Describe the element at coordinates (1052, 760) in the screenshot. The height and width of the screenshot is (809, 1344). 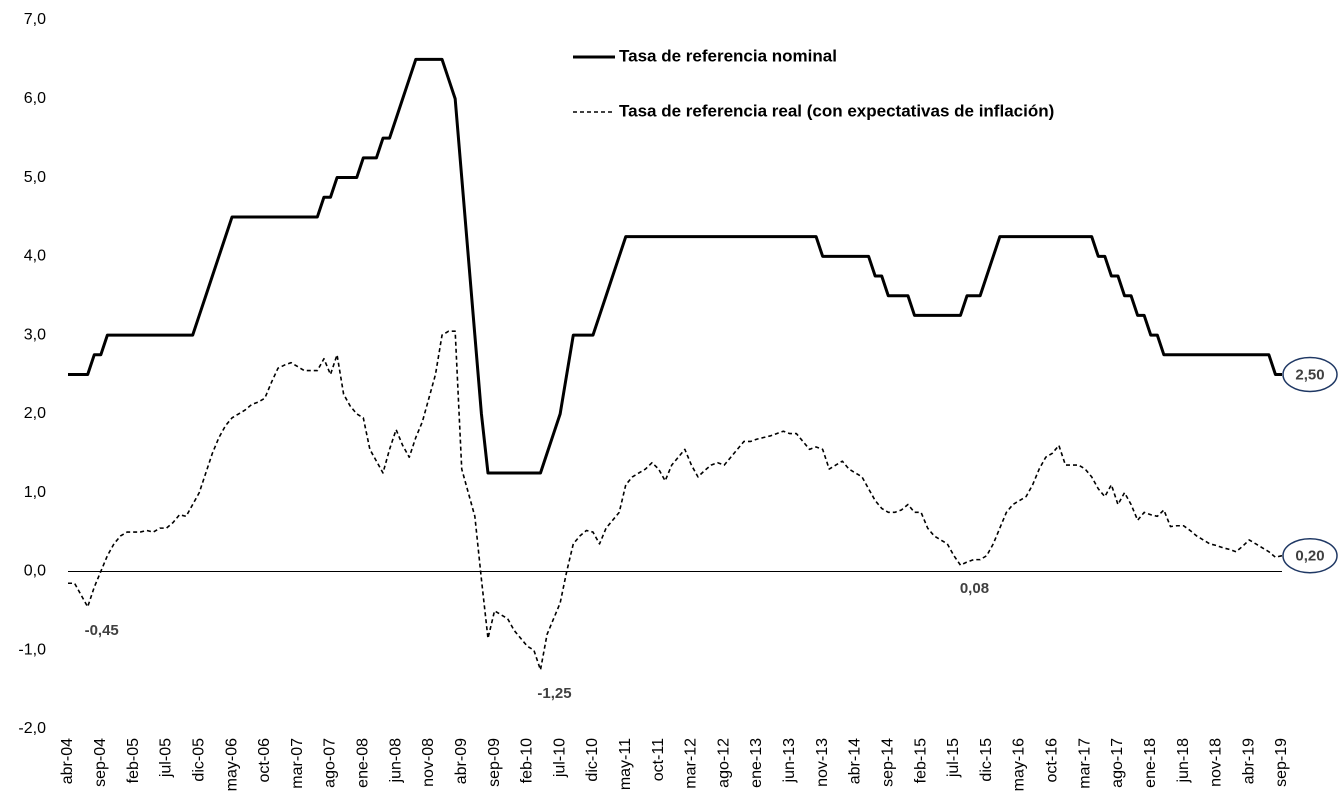
I see `x-tick-label: oct-16` at that location.